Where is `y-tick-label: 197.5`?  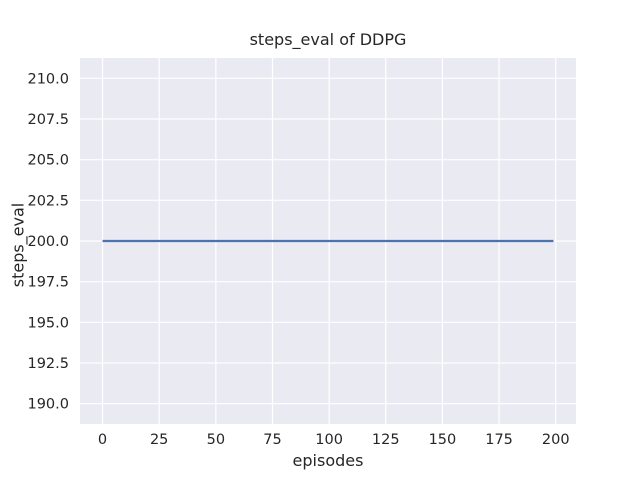
y-tick-label: 197.5 is located at coordinates (48, 283).